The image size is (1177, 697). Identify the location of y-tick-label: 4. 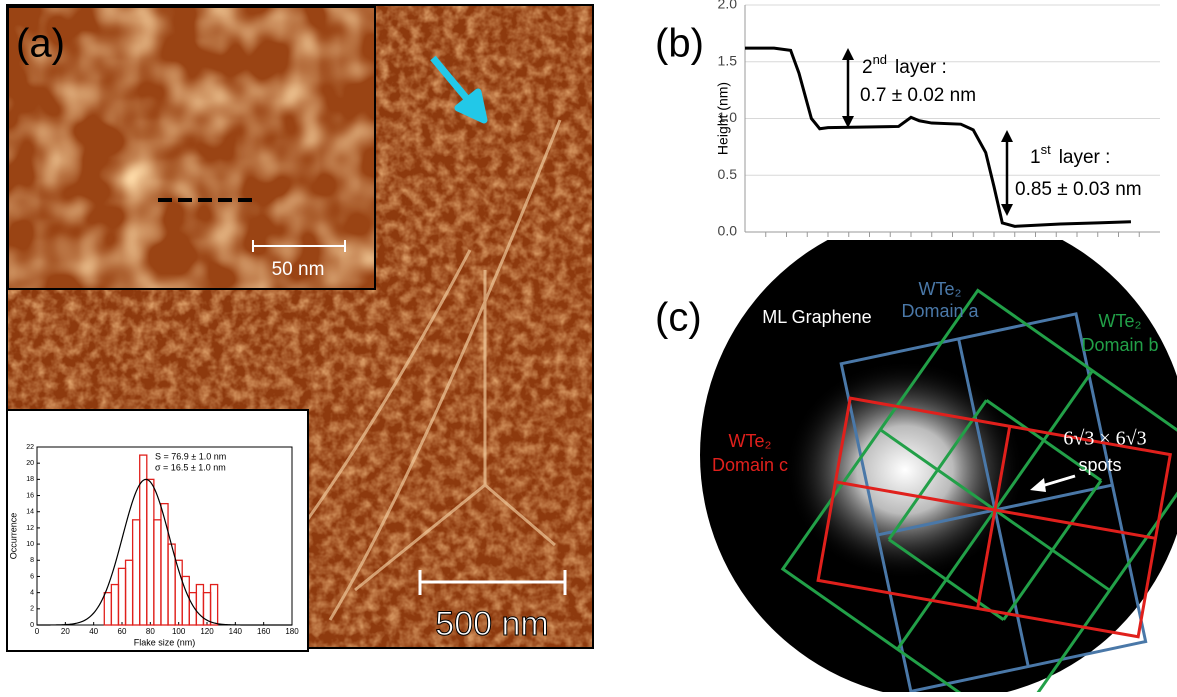
(32, 592).